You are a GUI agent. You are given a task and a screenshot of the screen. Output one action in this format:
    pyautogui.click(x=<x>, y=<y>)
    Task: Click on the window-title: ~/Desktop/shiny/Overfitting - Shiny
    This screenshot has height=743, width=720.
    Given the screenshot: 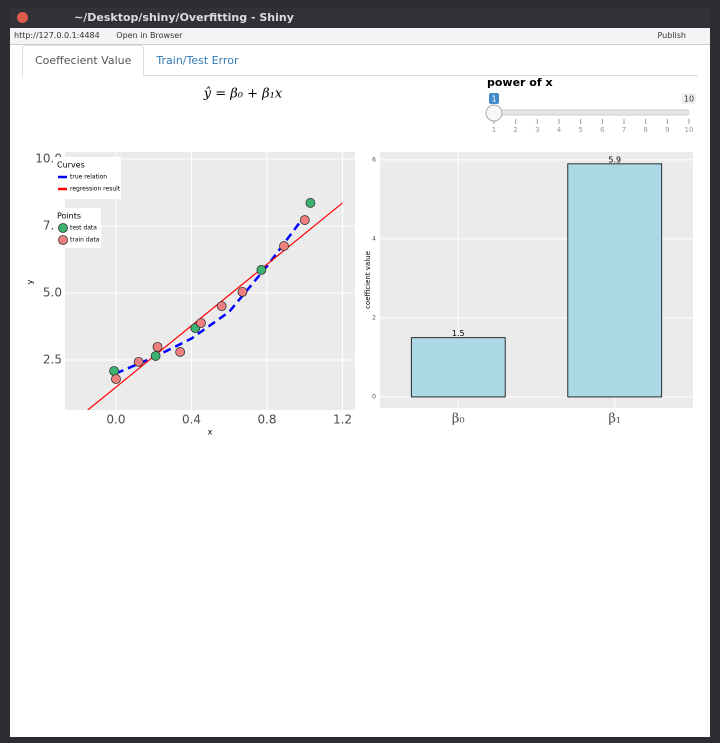 What is the action you would take?
    pyautogui.click(x=184, y=17)
    